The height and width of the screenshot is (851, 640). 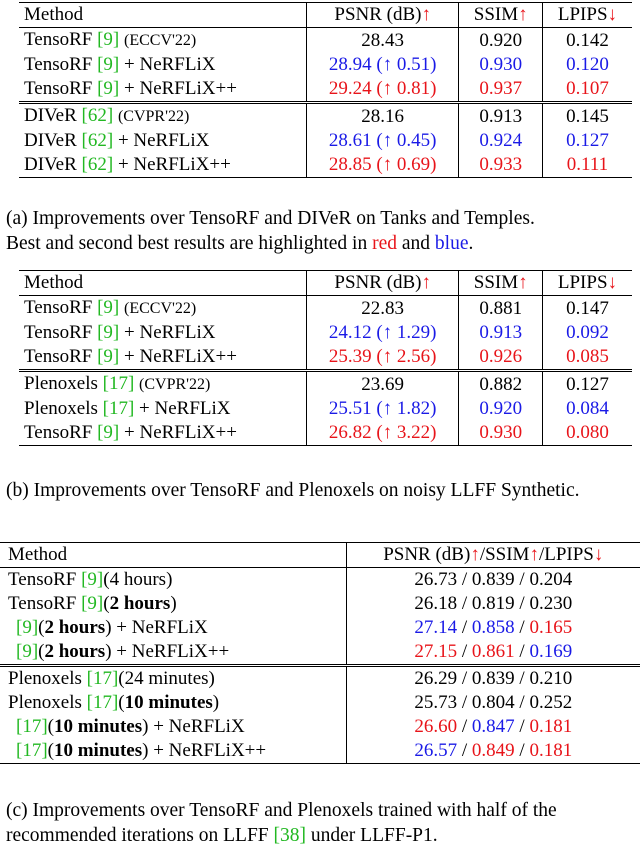 I want to click on method-cell: TensoRF [9](4 hours), so click(x=90, y=579).